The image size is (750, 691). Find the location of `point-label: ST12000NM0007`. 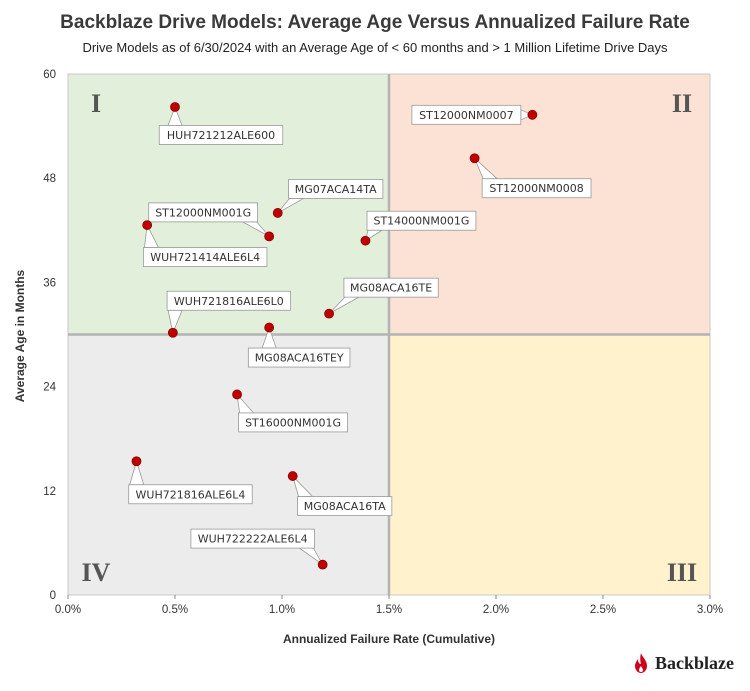

point-label: ST12000NM0007 is located at coordinates (466, 115).